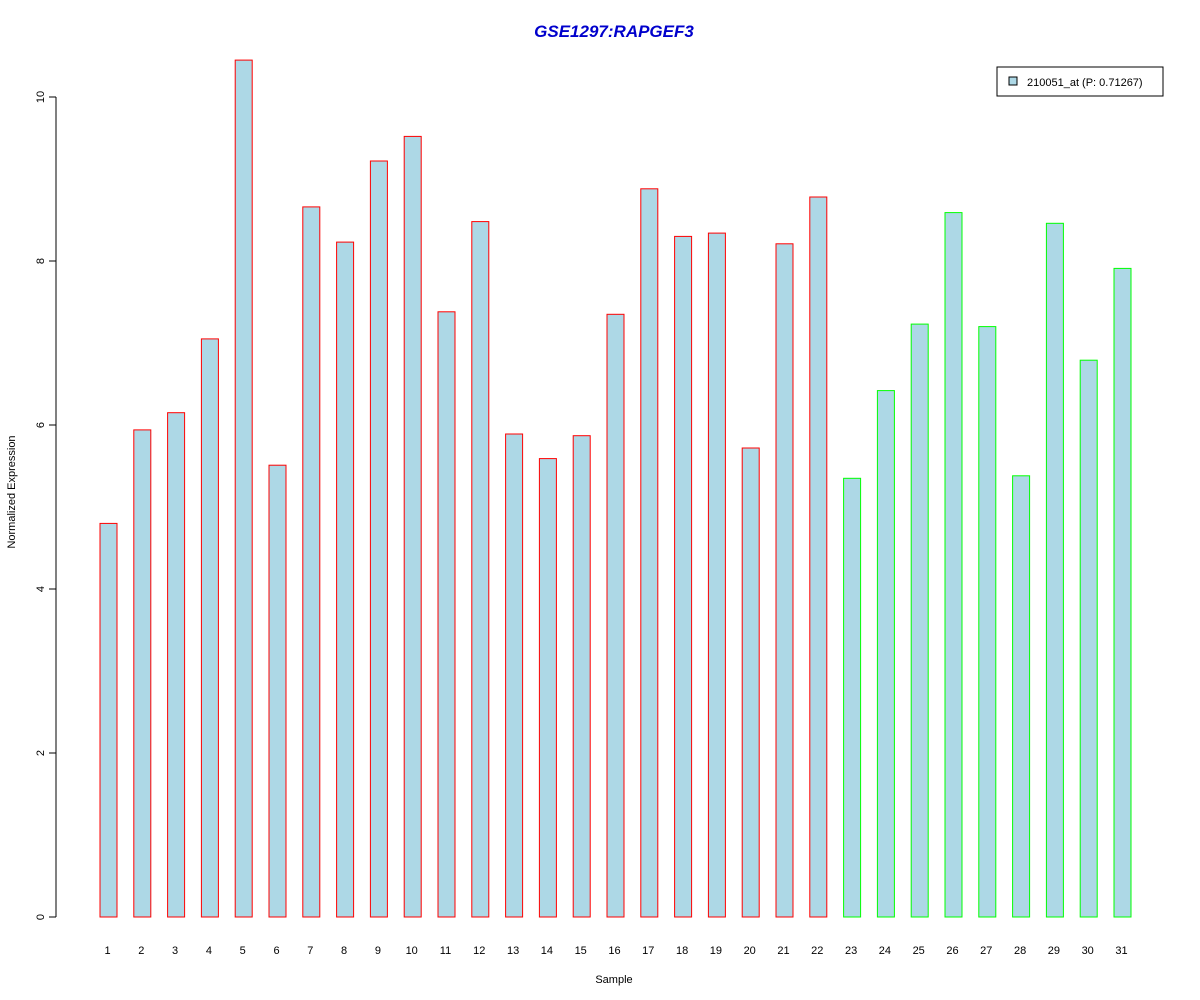 Image resolution: width=1200 pixels, height=1000 pixels. What do you see at coordinates (412, 951) in the screenshot?
I see `x-tick-label: 10` at bounding box center [412, 951].